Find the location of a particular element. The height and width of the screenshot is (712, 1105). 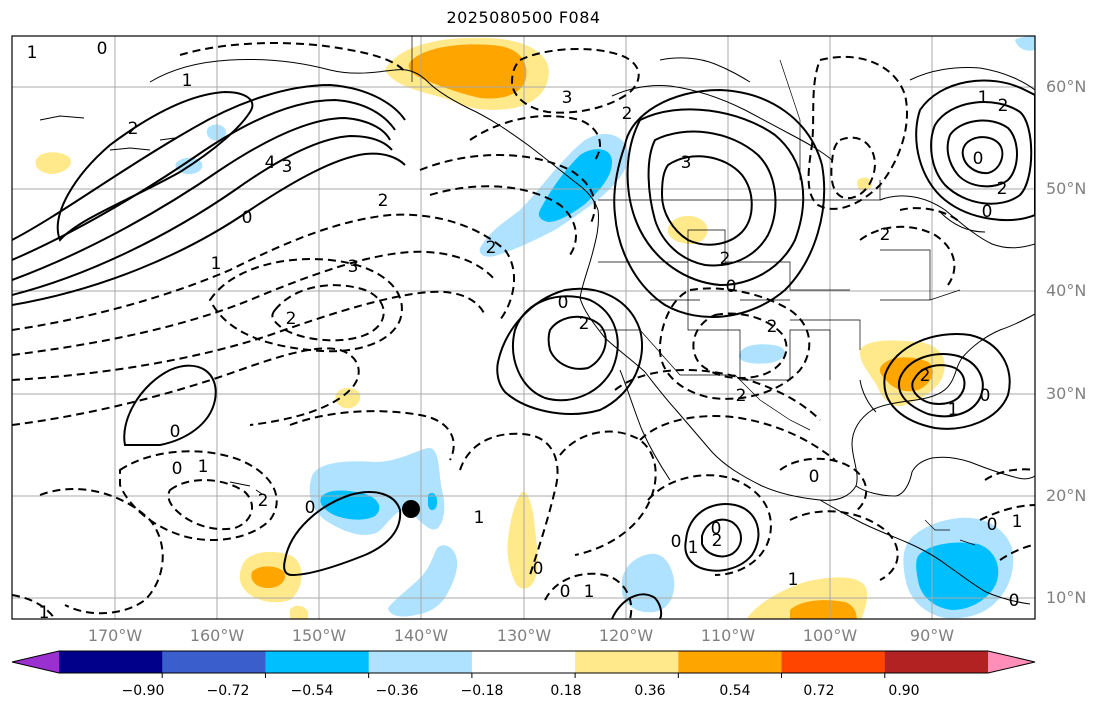

lon-label-150w: 150°W is located at coordinates (319, 635).